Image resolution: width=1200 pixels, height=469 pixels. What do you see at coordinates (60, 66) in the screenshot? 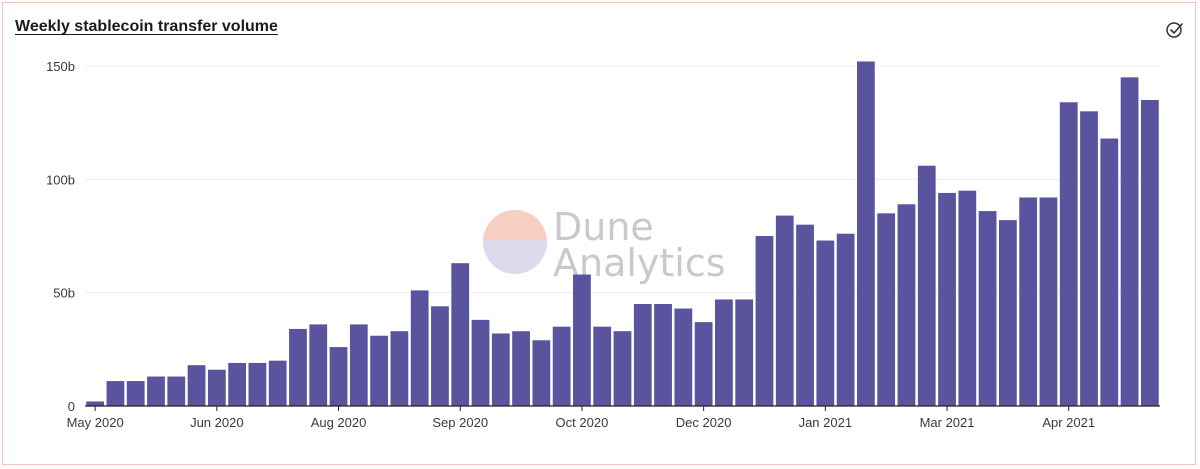
I see `y-tick-label: 150b` at bounding box center [60, 66].